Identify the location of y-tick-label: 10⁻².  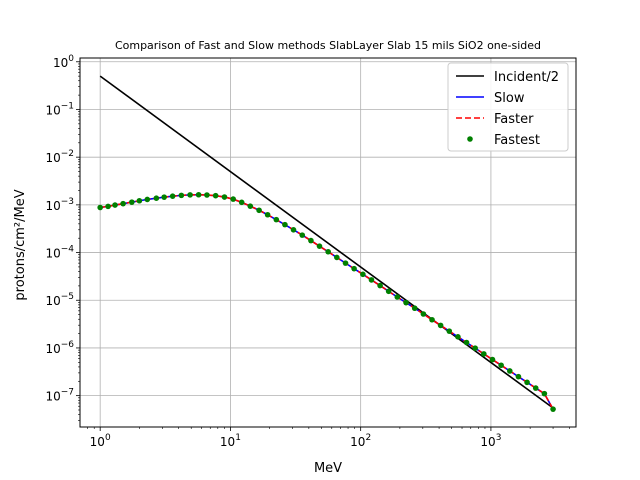
(59, 157).